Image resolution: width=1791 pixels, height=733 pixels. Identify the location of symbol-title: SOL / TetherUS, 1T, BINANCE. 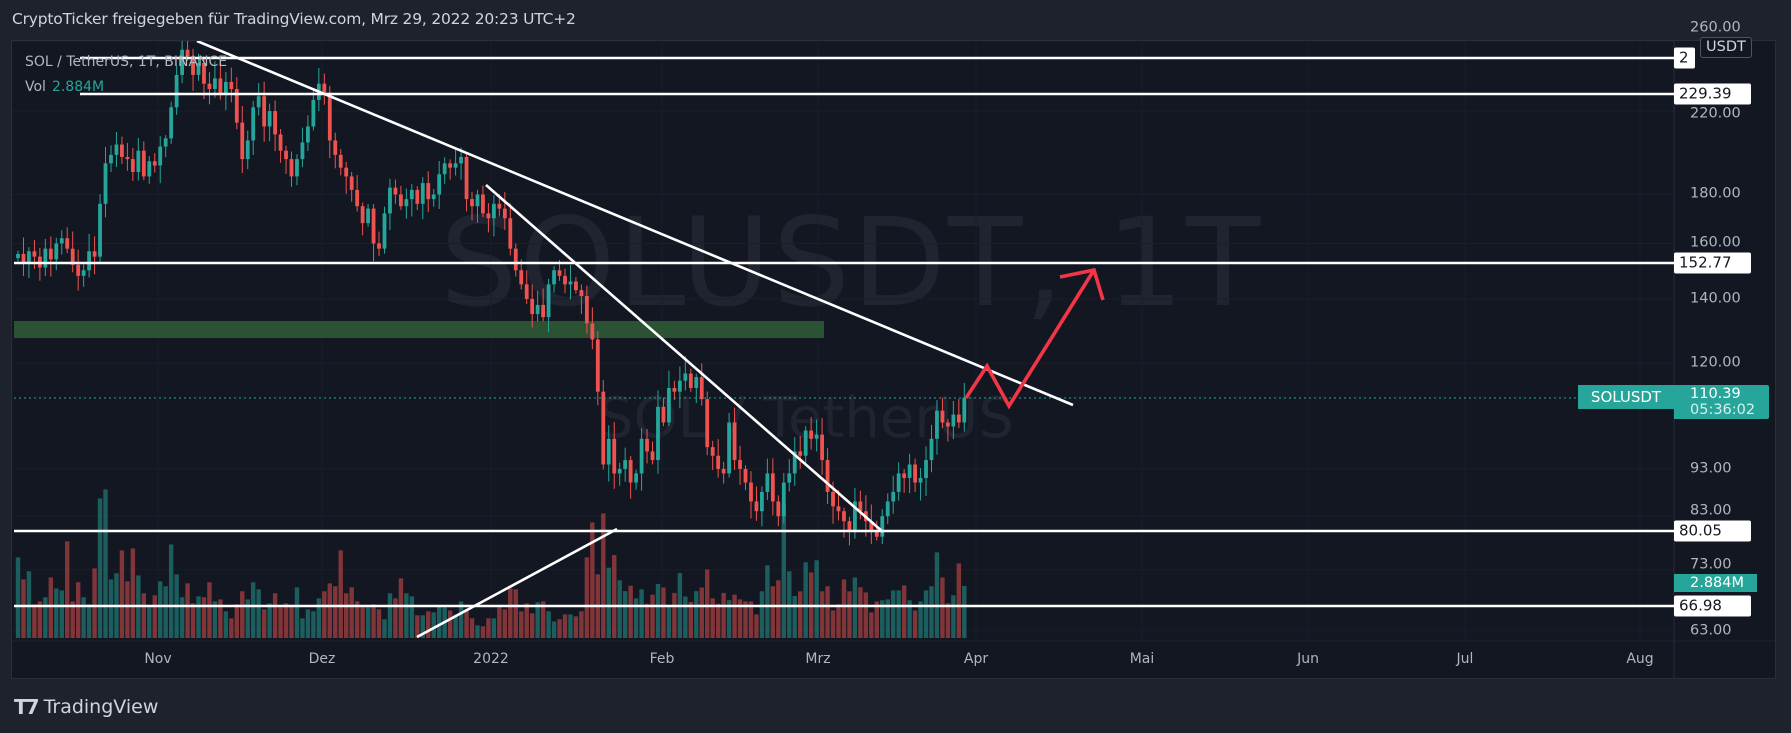
(126, 62).